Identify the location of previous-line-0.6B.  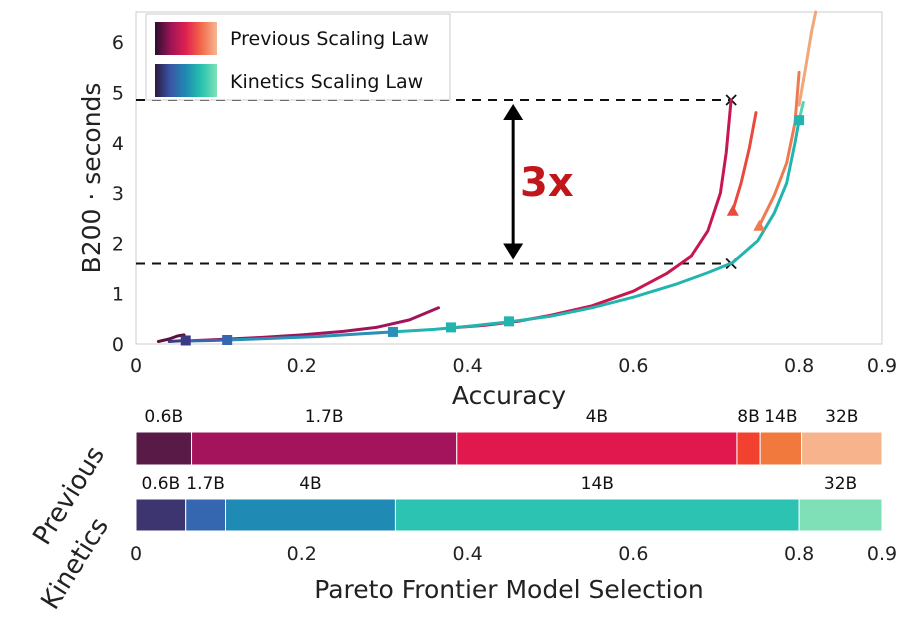
(171, 338).